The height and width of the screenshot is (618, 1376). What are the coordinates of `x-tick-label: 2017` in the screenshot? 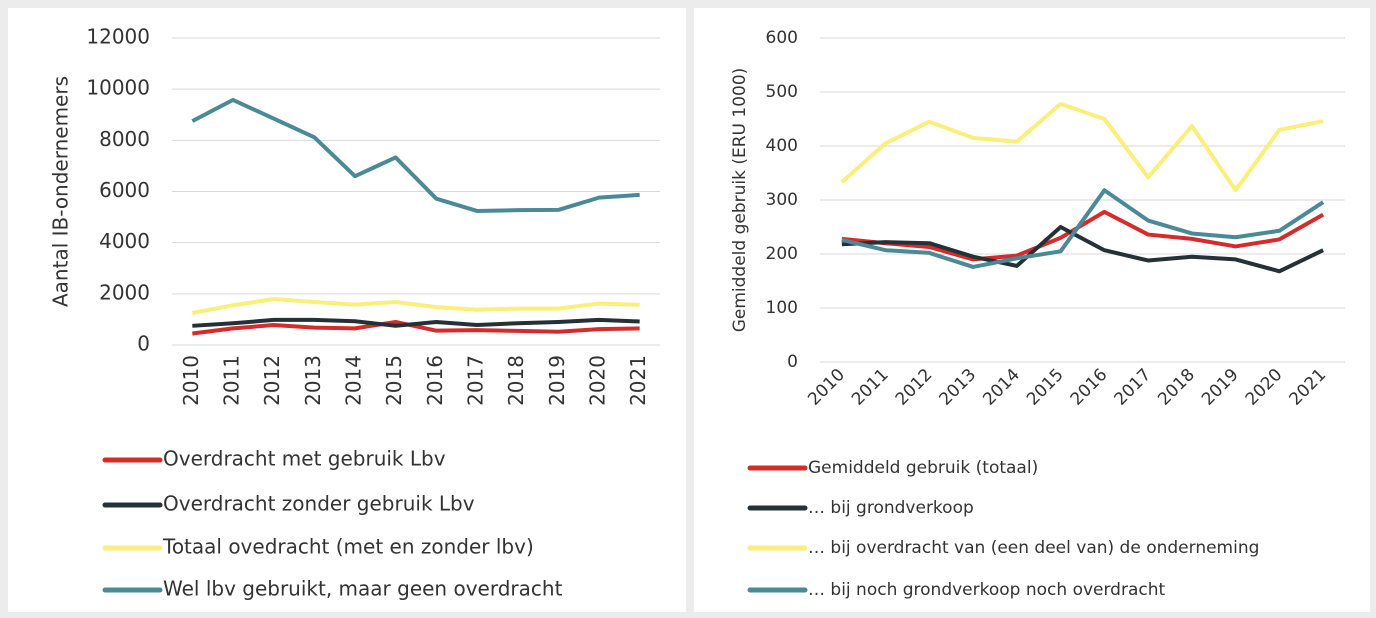 It's located at (476, 380).